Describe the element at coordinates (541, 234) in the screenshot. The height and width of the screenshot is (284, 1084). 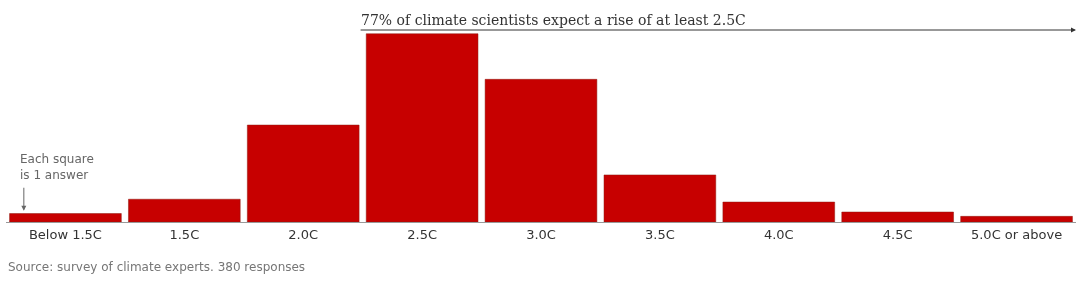
I see `x-tick-label: 3.0C` at that location.